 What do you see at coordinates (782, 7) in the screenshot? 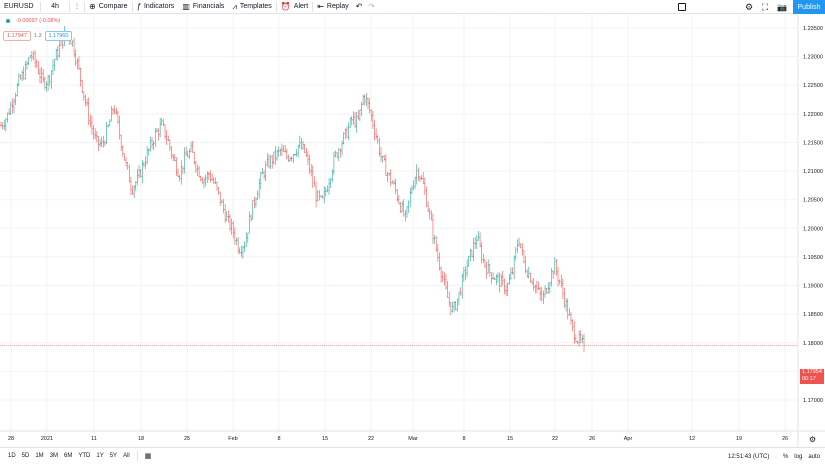
I see `snapshot-button: 📷` at bounding box center [782, 7].